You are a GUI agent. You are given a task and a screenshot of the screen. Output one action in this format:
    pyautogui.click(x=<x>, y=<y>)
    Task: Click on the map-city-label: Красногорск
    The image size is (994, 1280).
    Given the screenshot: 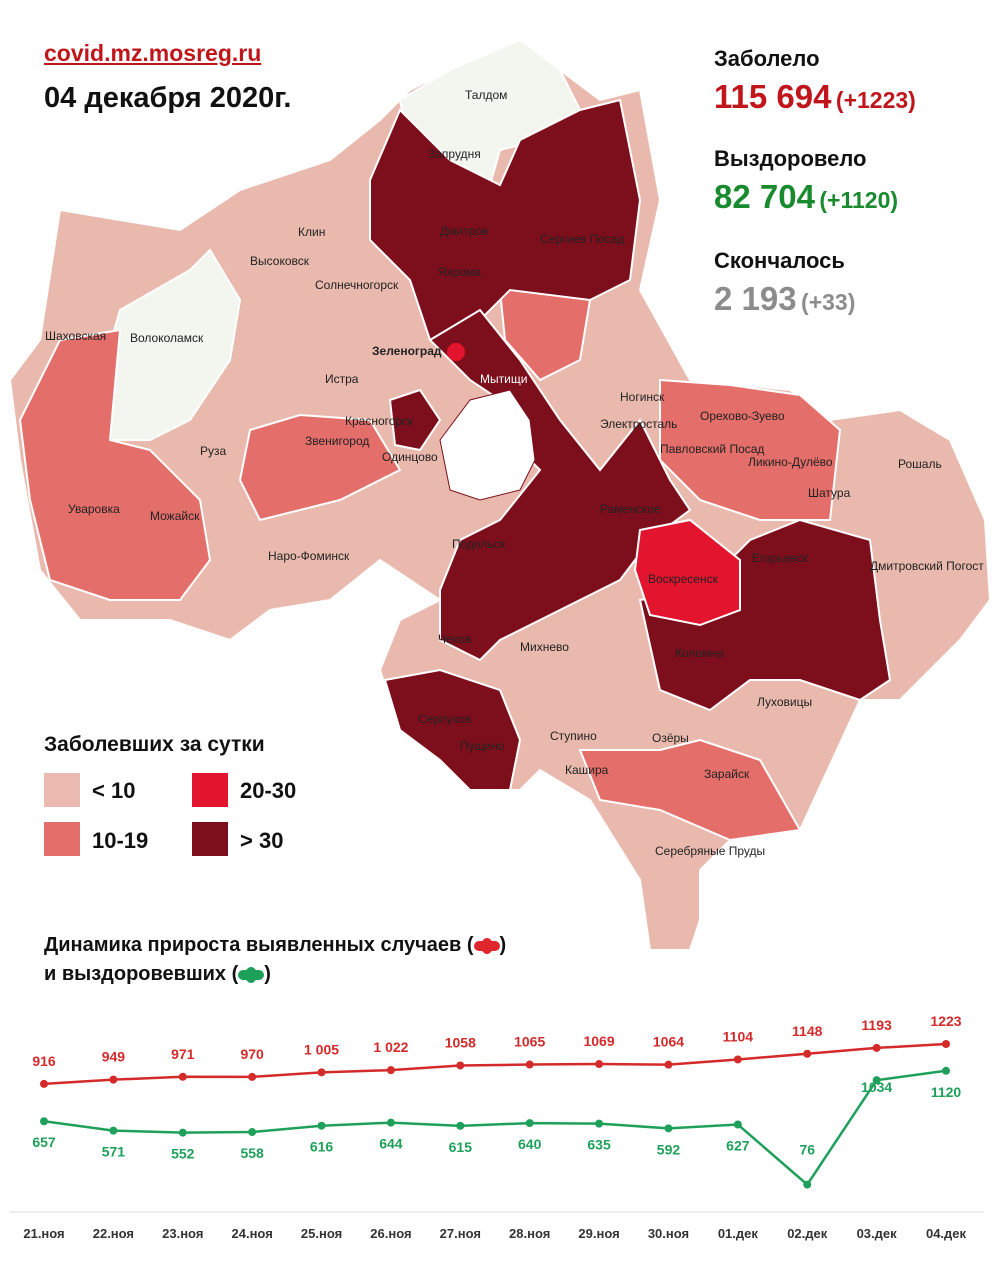 What is the action you would take?
    pyautogui.click(x=379, y=421)
    